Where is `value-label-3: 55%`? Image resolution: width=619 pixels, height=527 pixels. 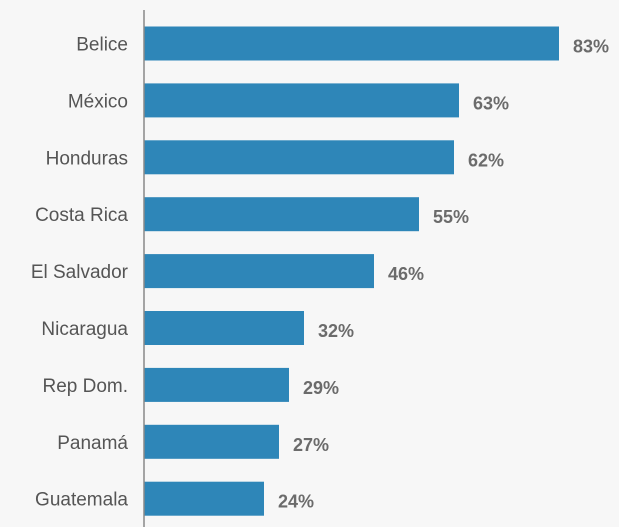
value-label-3: 55% is located at coordinates (451, 217).